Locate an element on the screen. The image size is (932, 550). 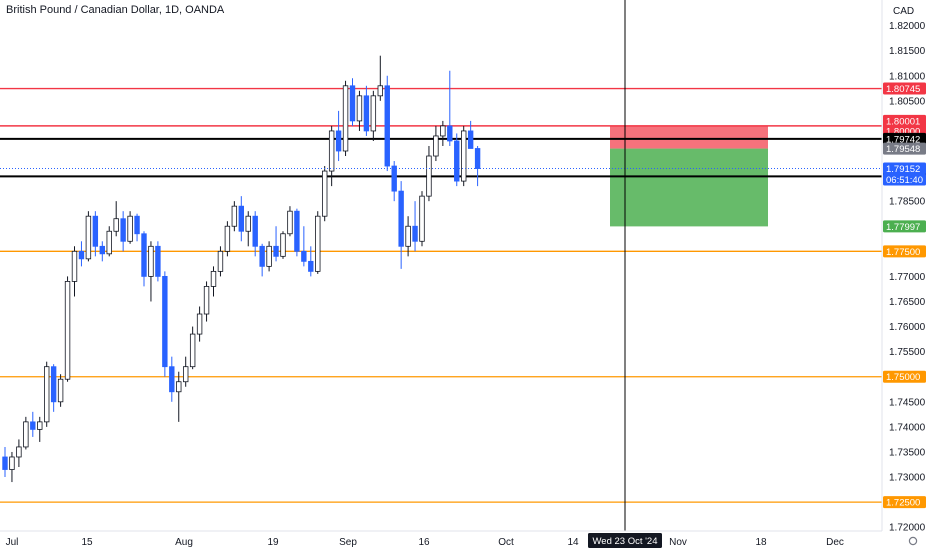
price-tag: 1.79742 is located at coordinates (904, 139).